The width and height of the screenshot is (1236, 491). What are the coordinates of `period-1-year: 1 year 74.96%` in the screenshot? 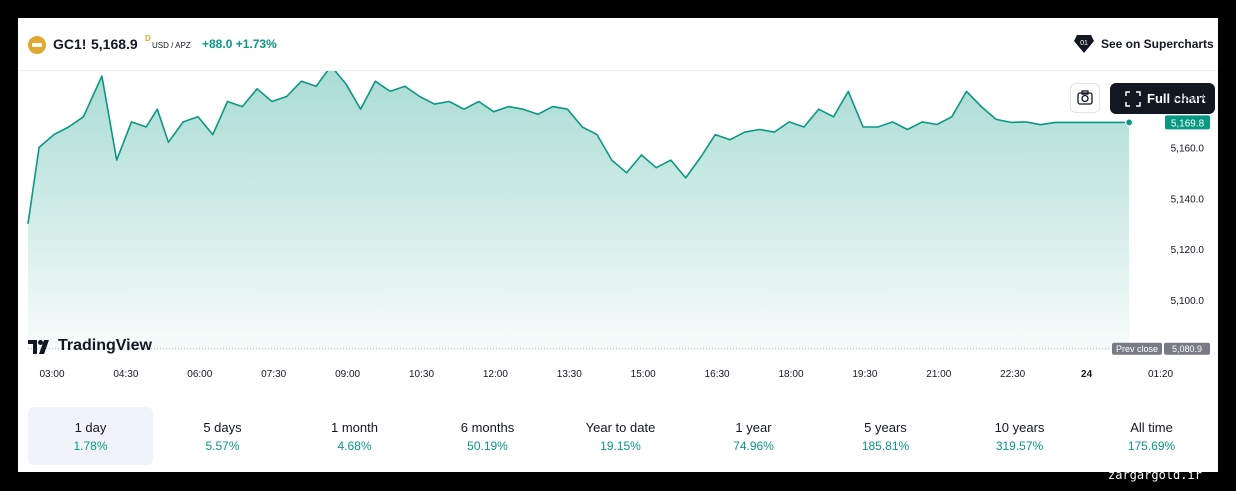 It's located at (753, 436).